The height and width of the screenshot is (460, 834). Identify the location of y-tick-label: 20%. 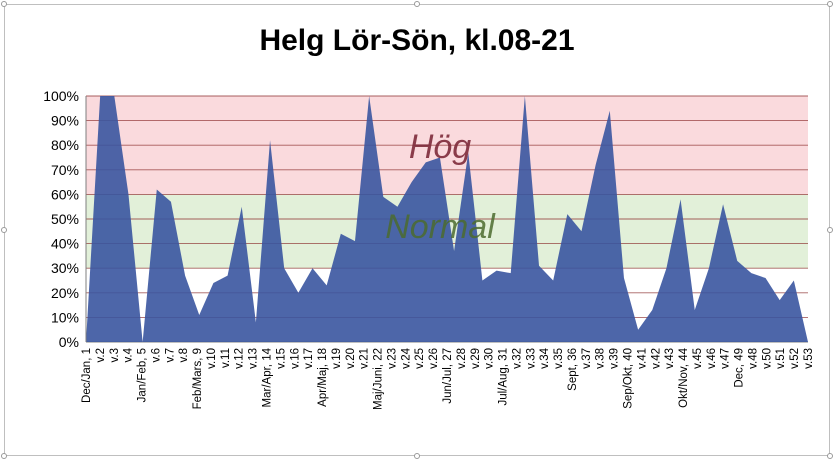
(65, 293).